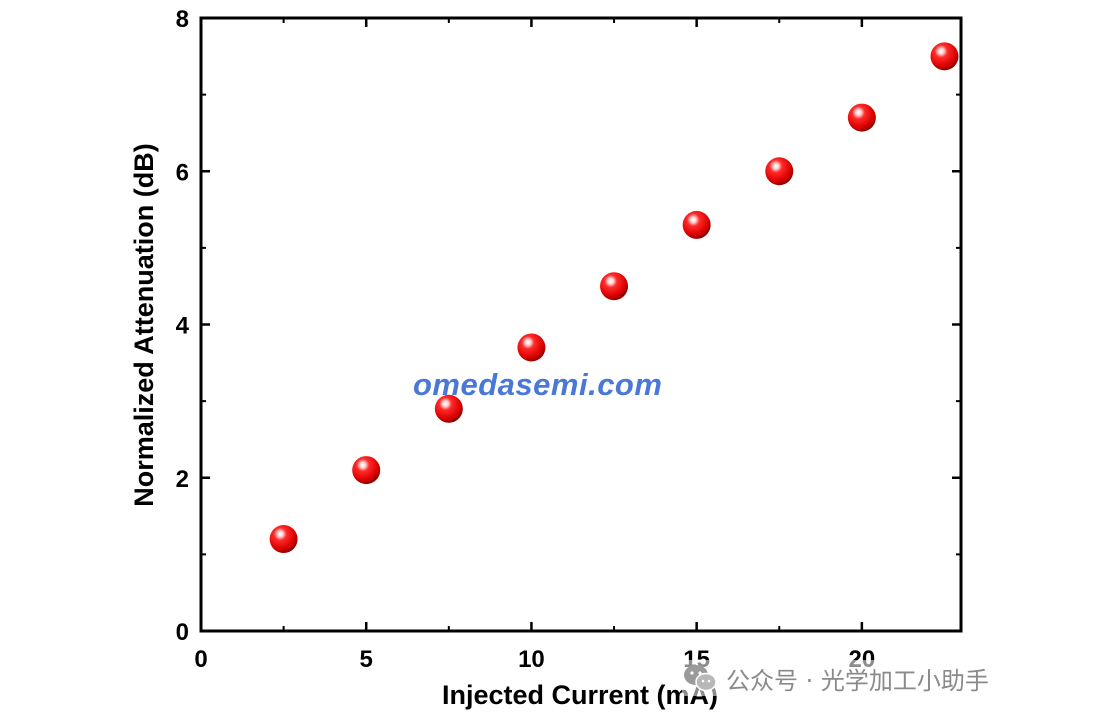 Image resolution: width=1117 pixels, height=721 pixels. Describe the element at coordinates (182, 19) in the screenshot. I see `y-tick-label: 8` at that location.